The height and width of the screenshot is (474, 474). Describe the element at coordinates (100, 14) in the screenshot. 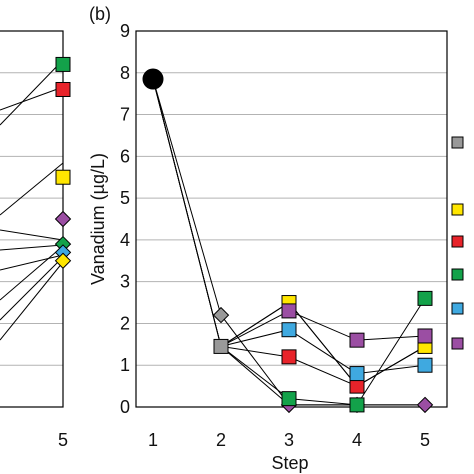

I see `panel-label: (b)` at that location.